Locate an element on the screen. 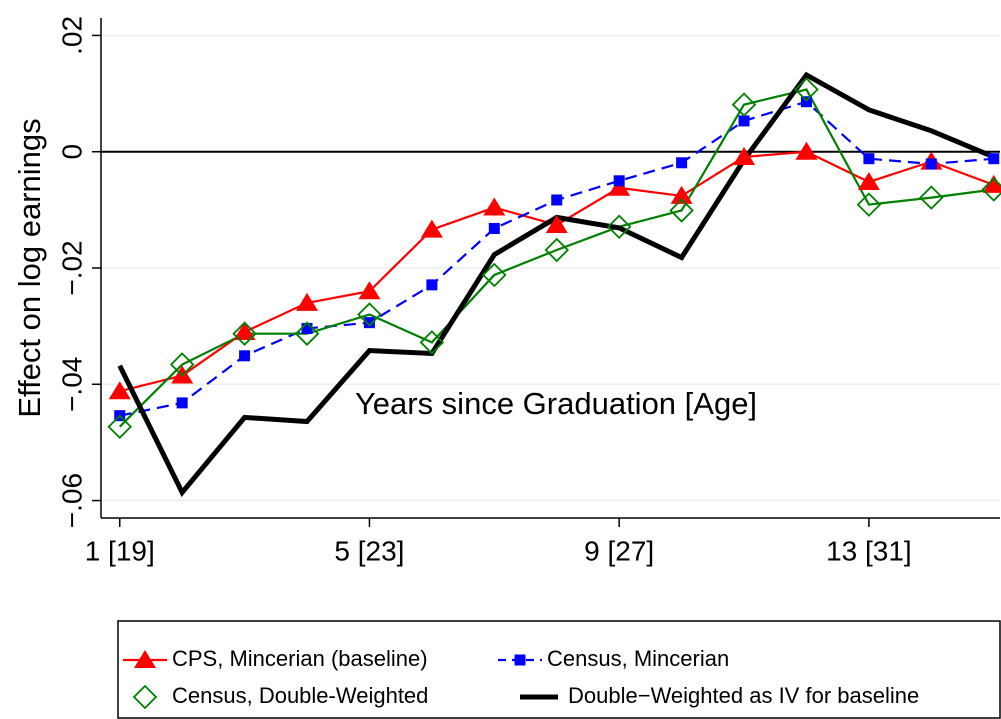 The image size is (1001, 719). legend-label: Census, Double-Weighted is located at coordinates (300, 695).